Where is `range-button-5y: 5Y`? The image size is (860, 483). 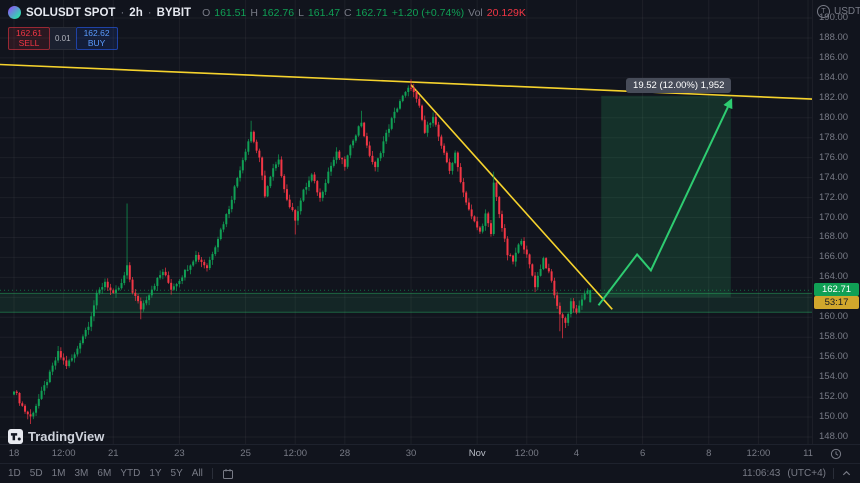
range-button-5y: 5Y is located at coordinates (176, 473).